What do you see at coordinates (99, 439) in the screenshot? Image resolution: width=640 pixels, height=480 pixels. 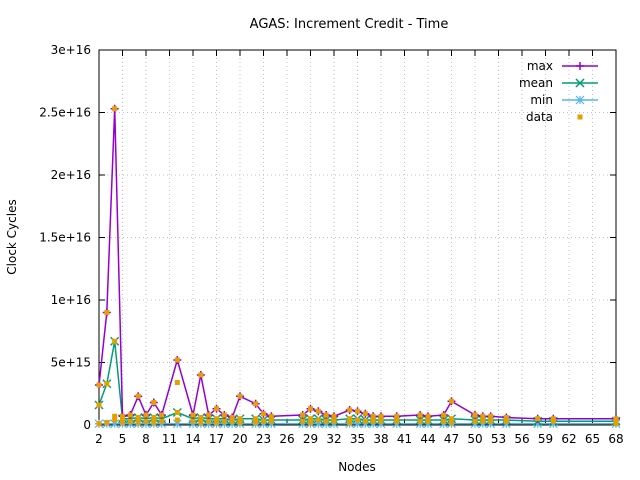 I see `x-tick-label: 2` at bounding box center [99, 439].